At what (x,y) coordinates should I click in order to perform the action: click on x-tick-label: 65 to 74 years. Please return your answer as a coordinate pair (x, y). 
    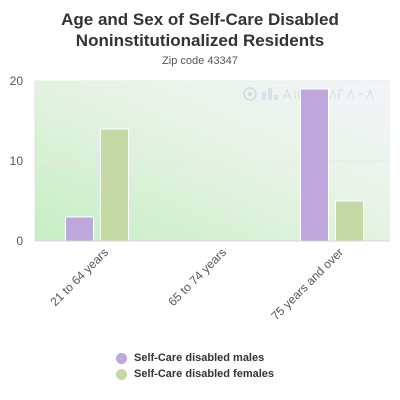
    Looking at the image, I should click on (197, 277).